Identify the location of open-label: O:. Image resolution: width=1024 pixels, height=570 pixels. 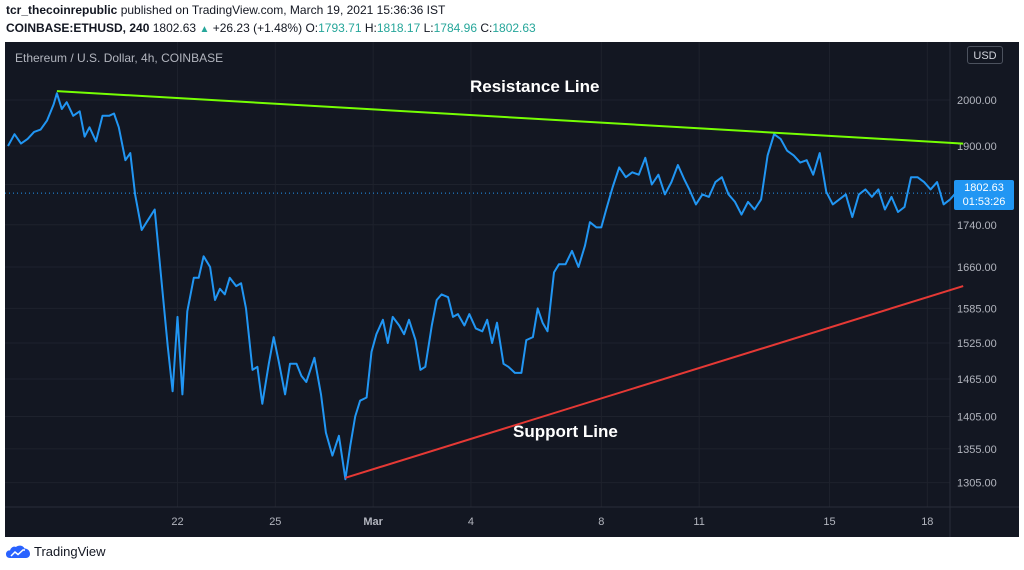
(312, 28).